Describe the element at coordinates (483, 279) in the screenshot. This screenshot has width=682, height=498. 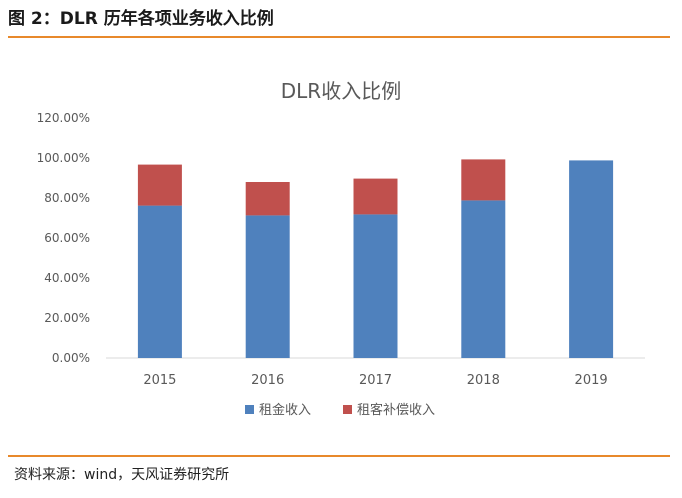
I see `bar-rent-2018` at that location.